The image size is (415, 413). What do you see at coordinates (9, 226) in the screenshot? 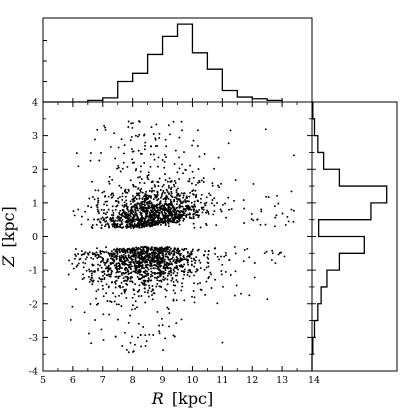
I see `y-axis-label-unit: [kpc]` at bounding box center [9, 226].